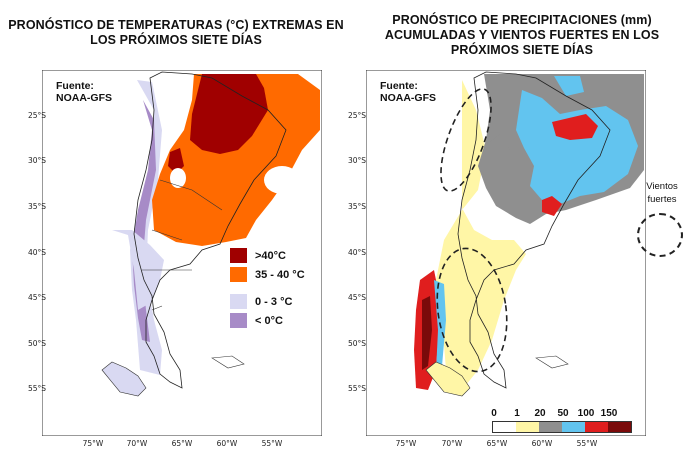 The image size is (695, 453). Describe the element at coordinates (563, 413) in the screenshot. I see `scale-tick: 50` at that location.